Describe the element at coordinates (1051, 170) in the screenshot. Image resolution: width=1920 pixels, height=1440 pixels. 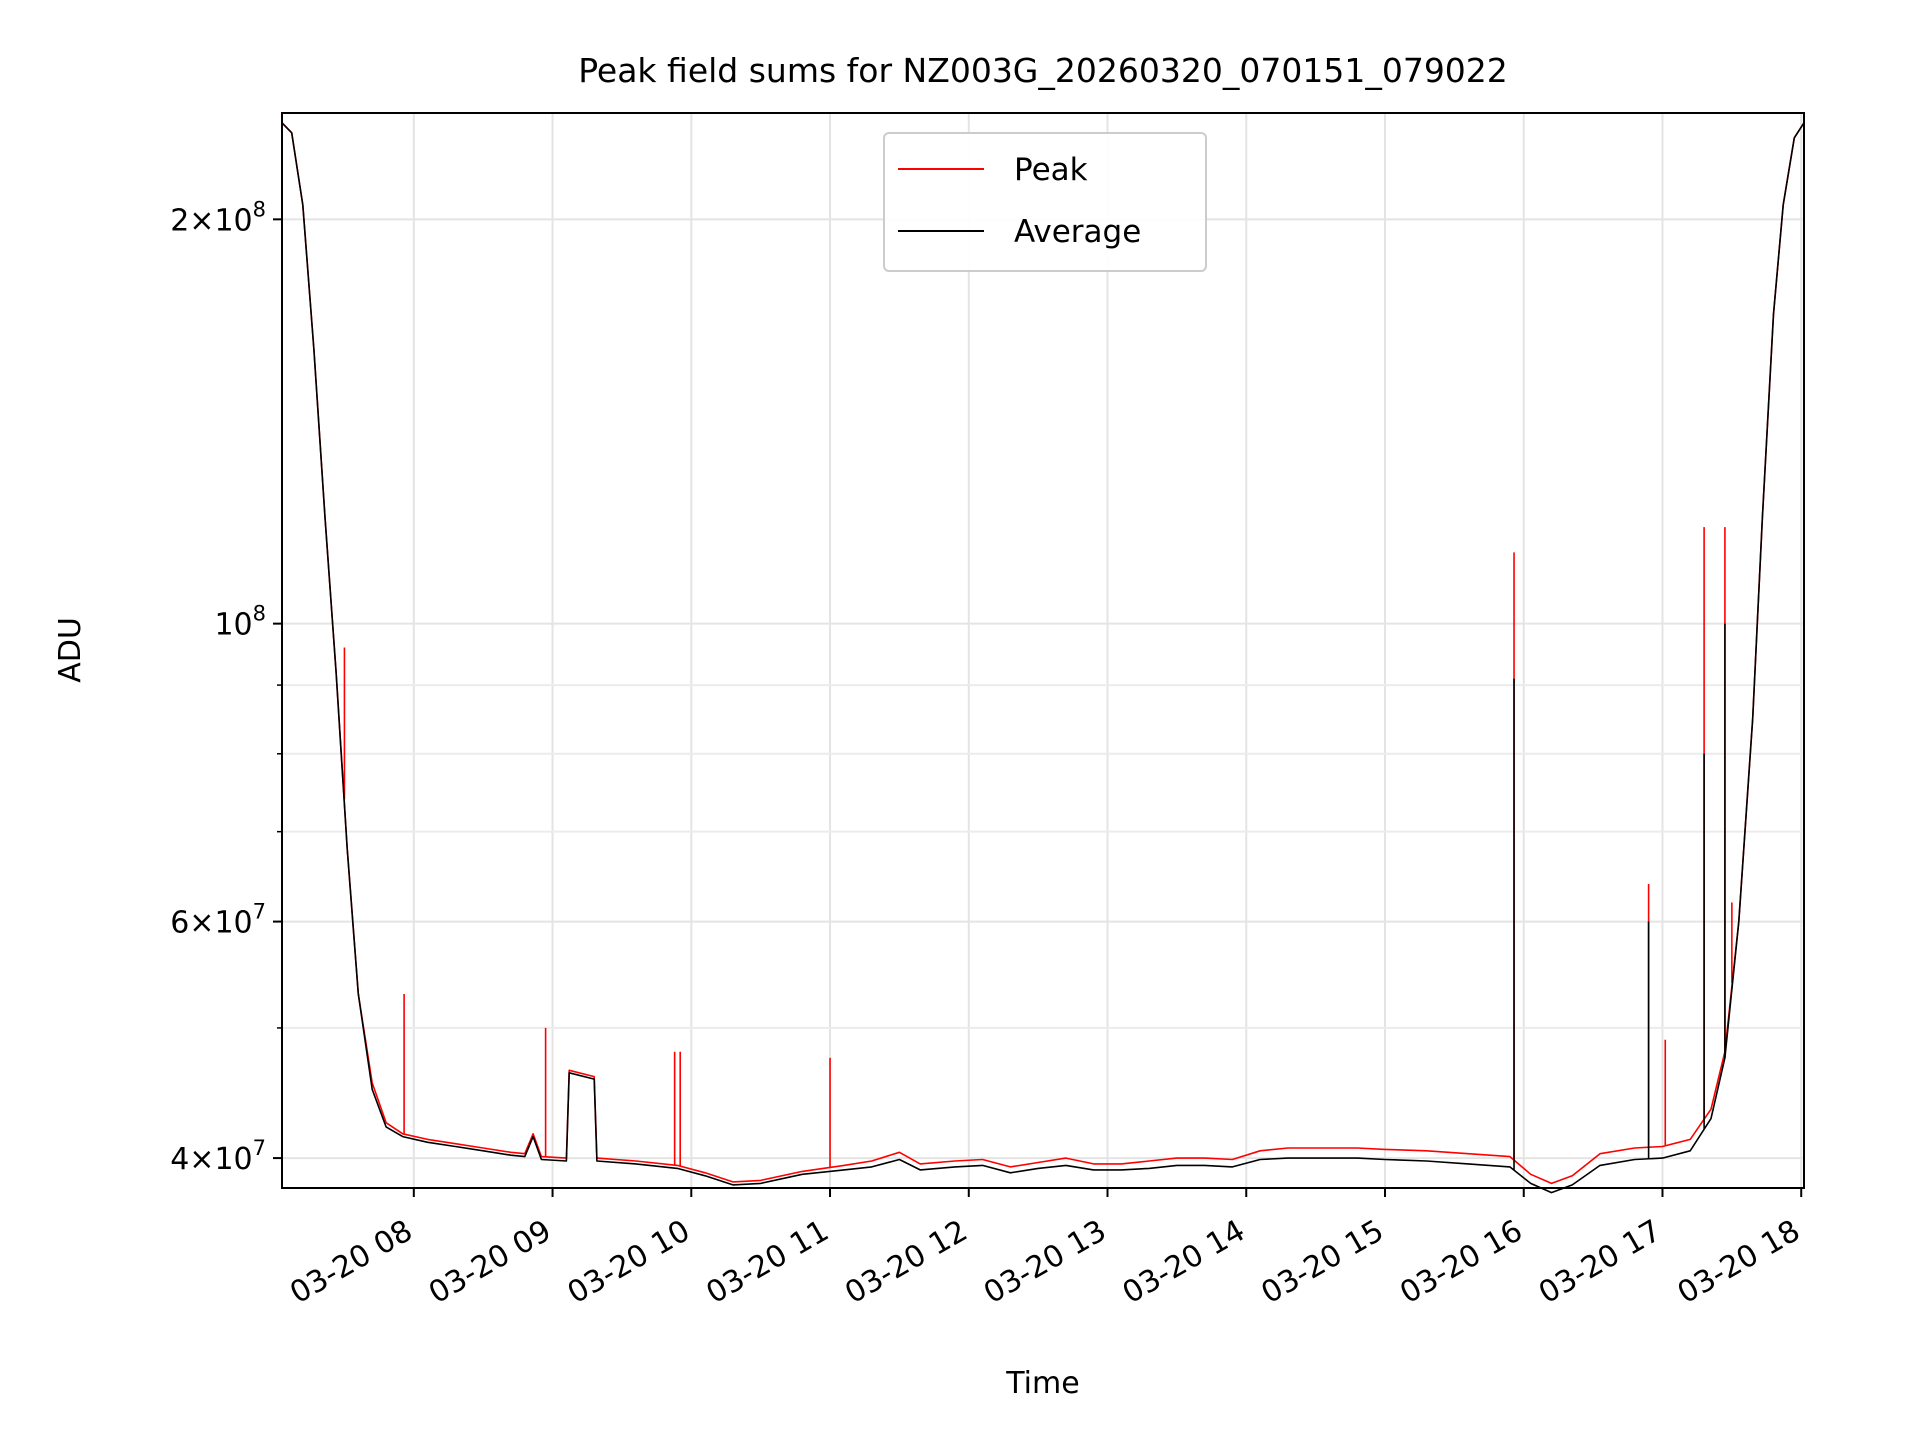
I see `legend-label-peak: Peak` at that location.